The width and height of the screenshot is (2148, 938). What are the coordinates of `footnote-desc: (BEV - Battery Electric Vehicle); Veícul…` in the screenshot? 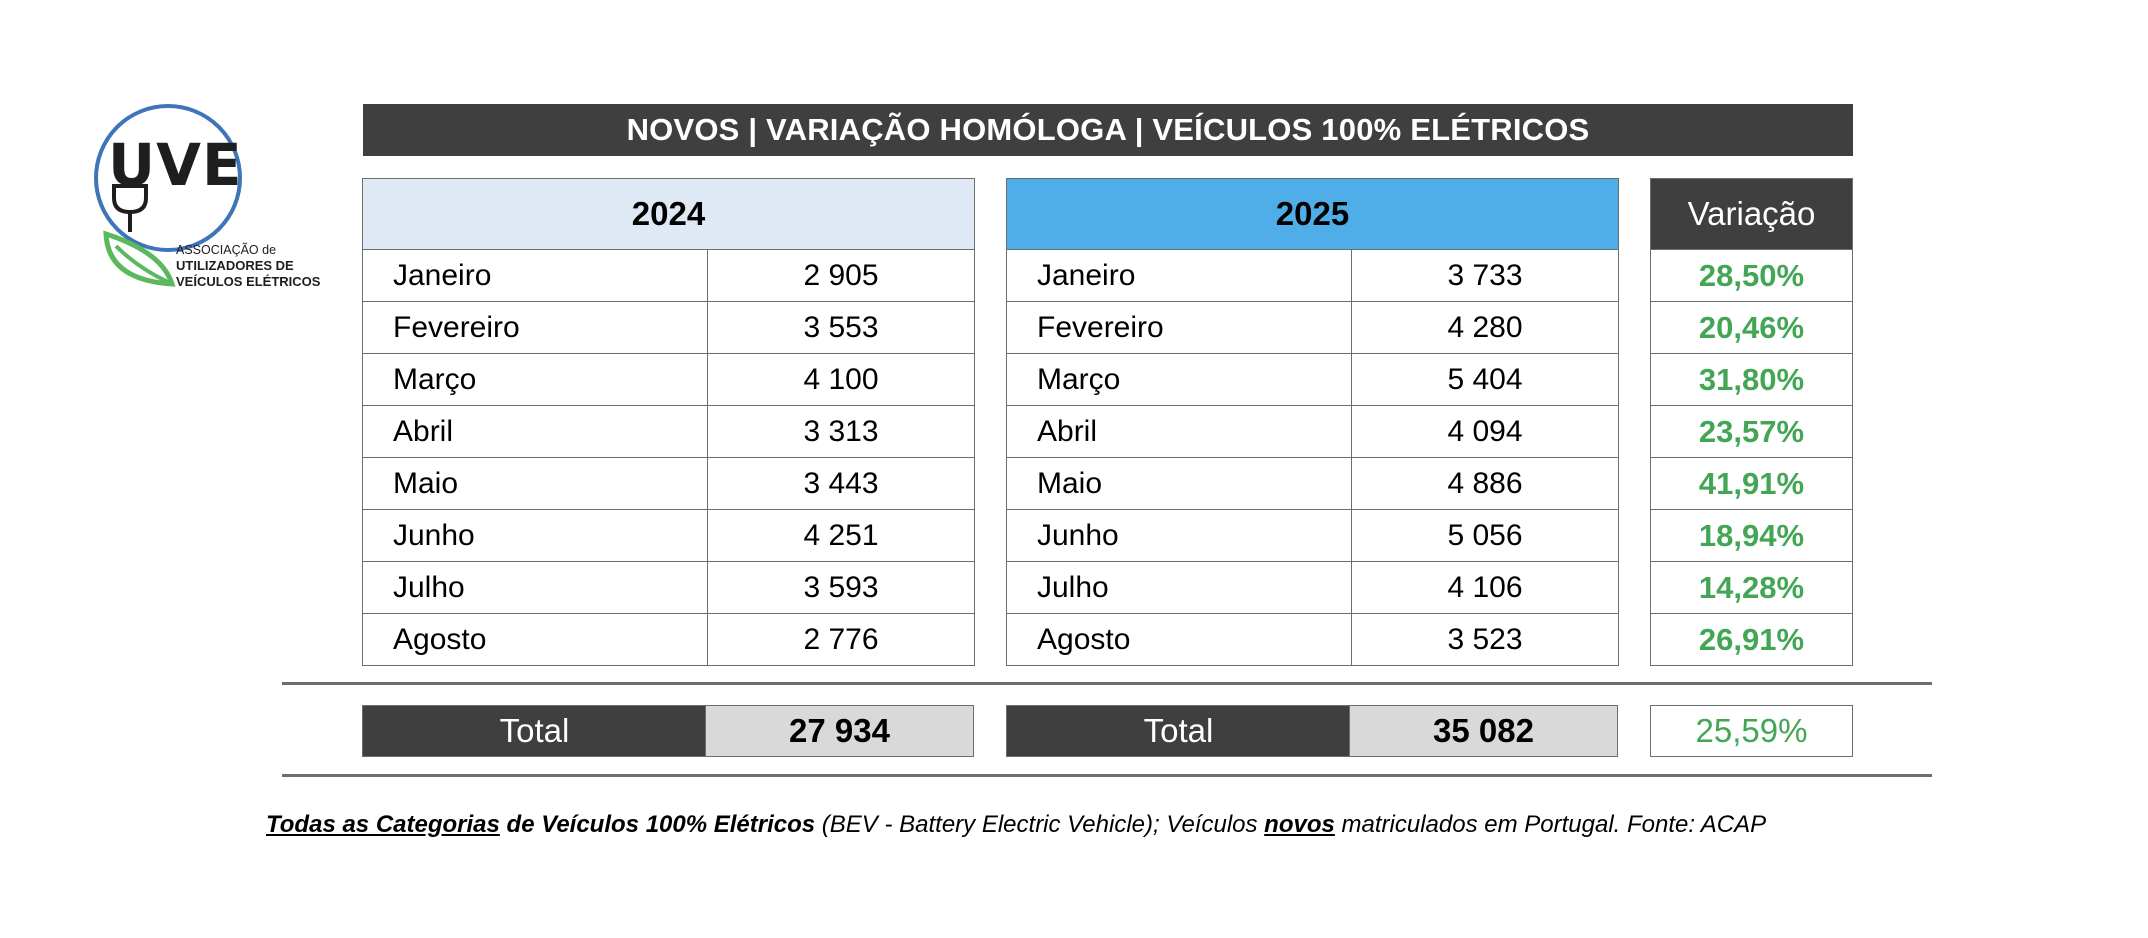 It's located at (1040, 824).